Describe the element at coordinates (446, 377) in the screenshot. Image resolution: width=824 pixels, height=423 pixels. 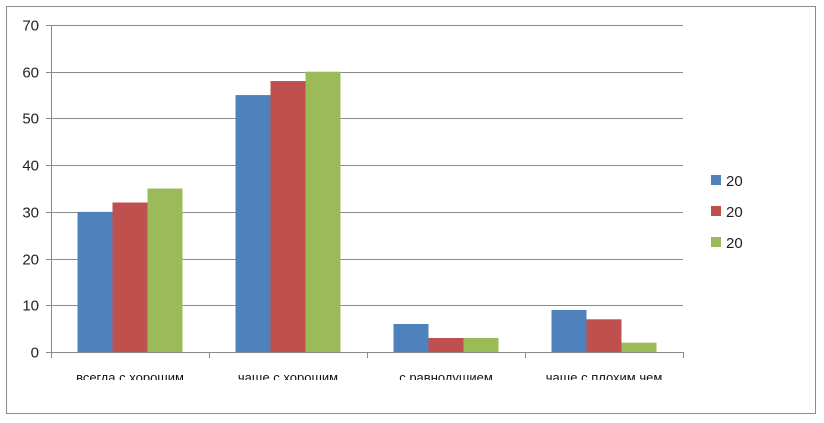
I see `category-label: с равнодушием` at that location.